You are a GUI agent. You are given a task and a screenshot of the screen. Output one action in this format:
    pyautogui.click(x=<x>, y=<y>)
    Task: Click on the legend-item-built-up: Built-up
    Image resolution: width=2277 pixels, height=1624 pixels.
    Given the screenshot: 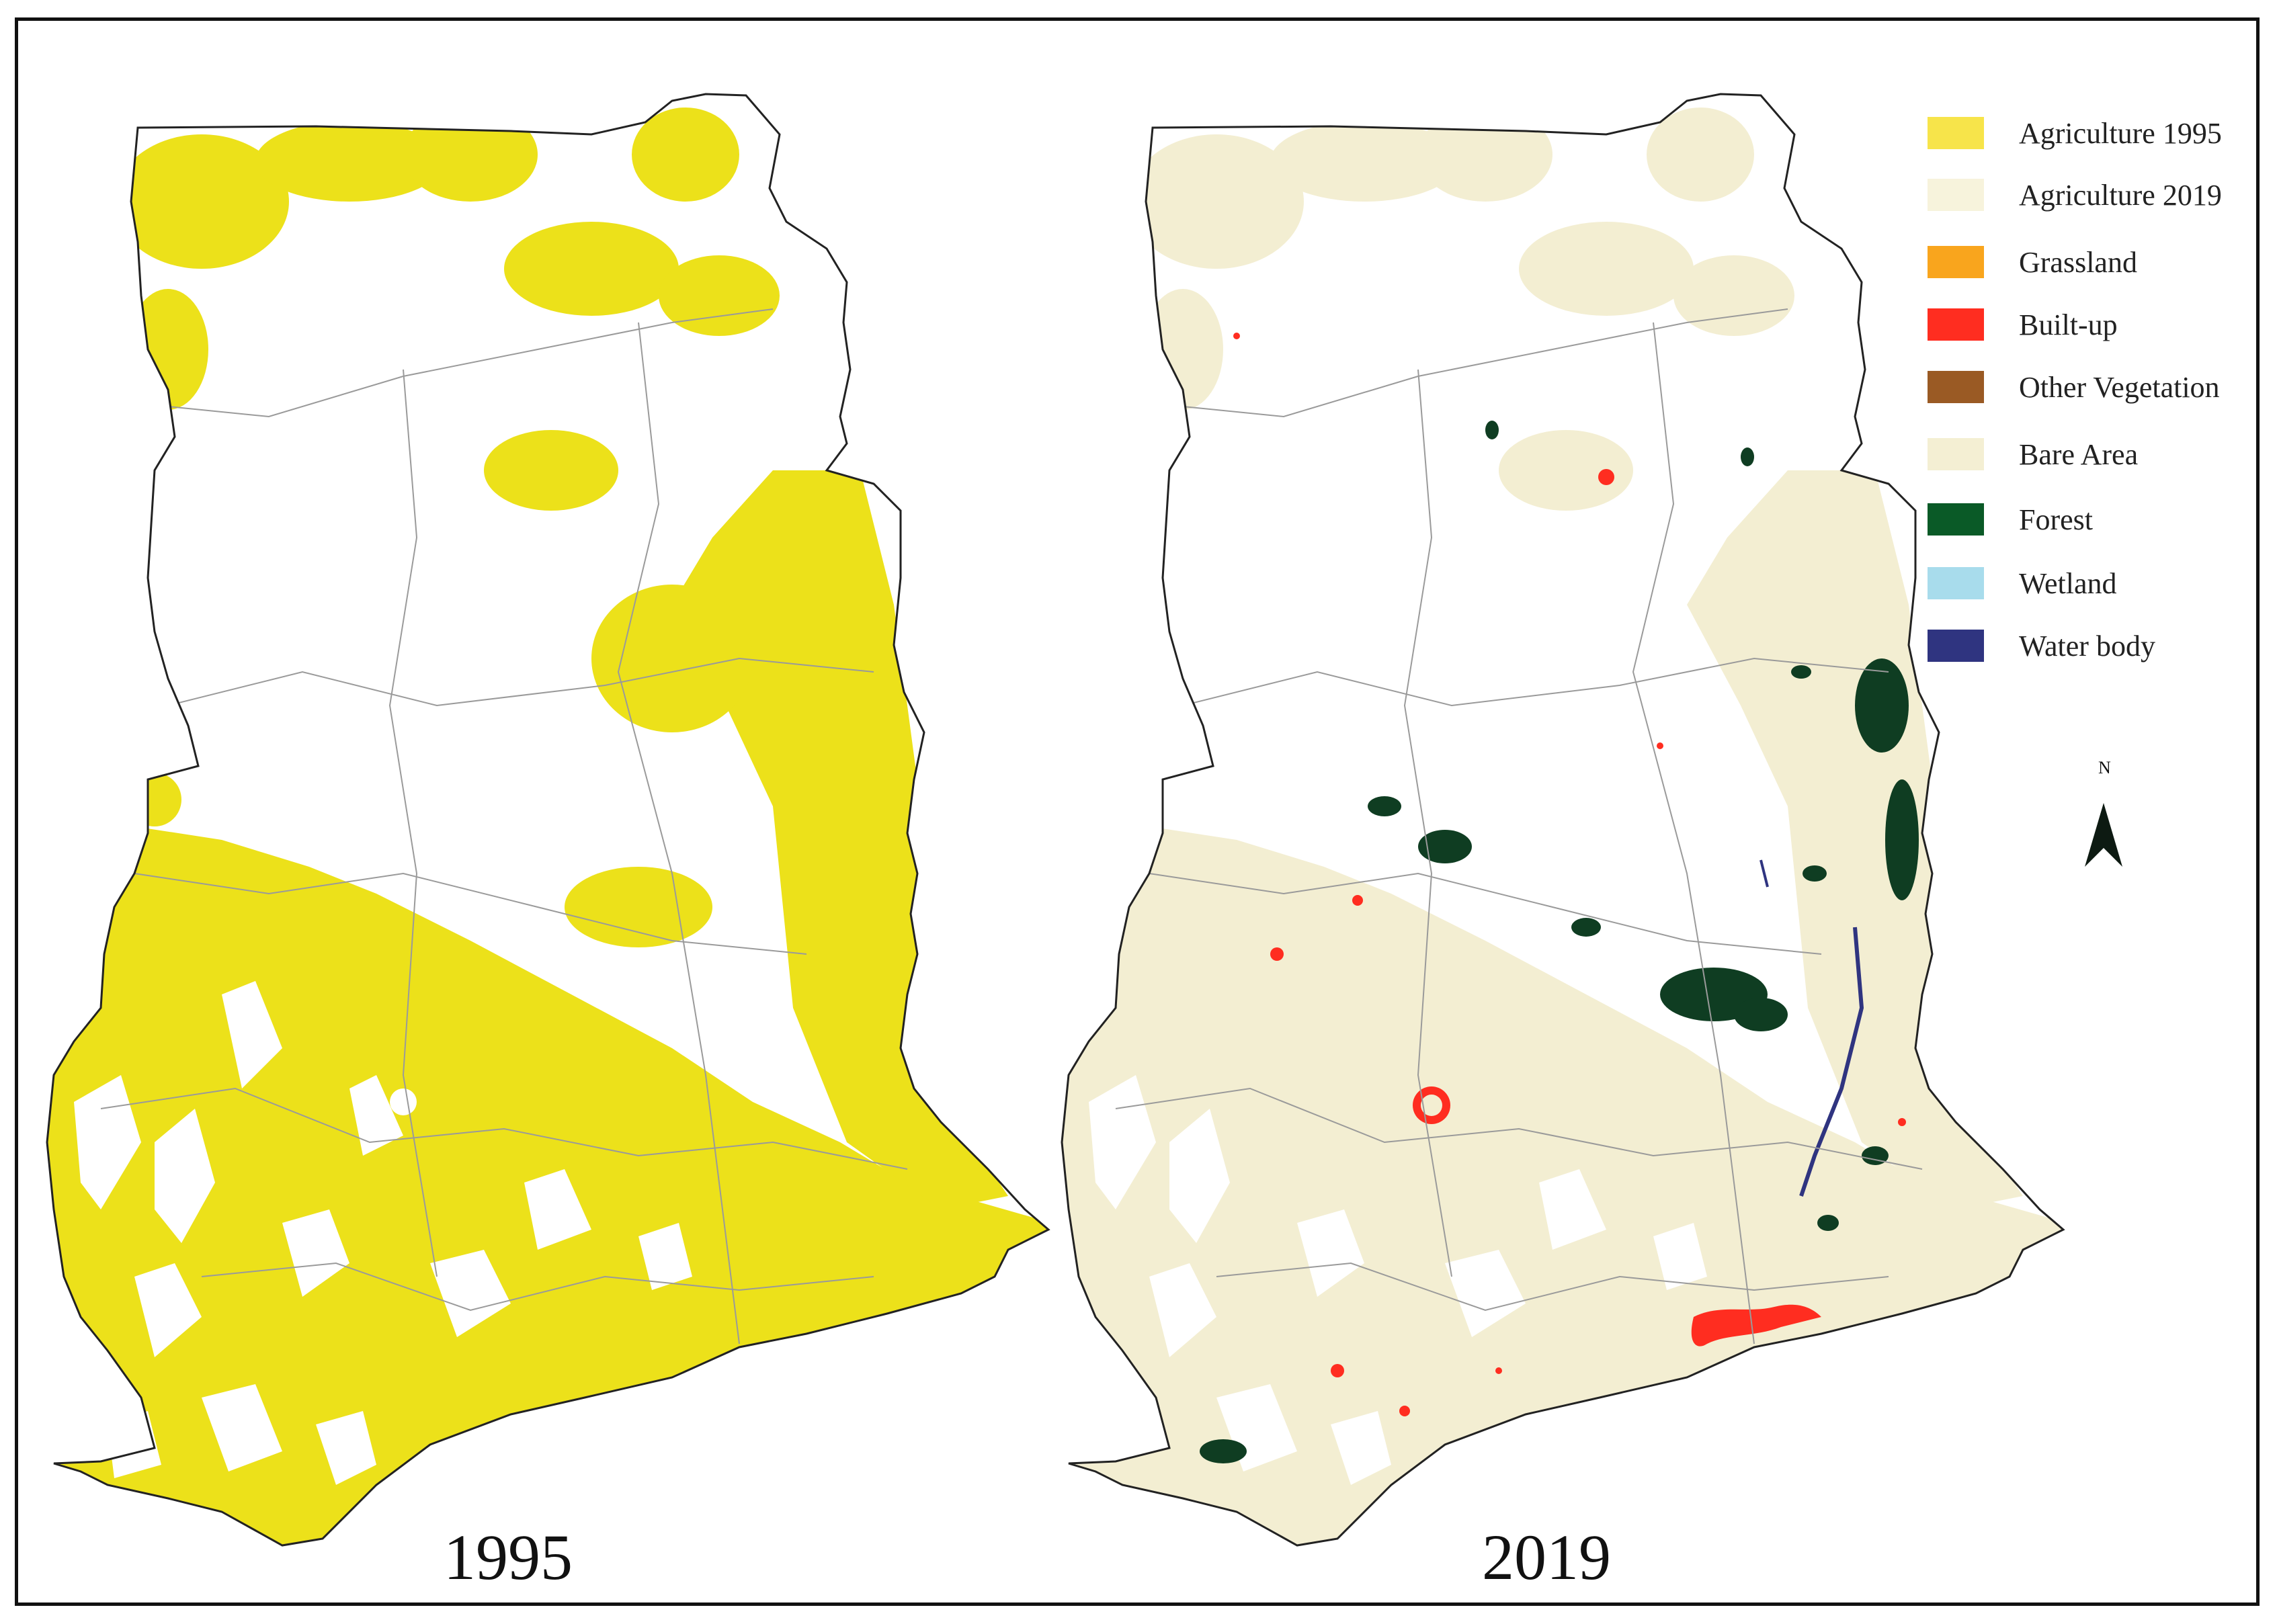 What is the action you would take?
    pyautogui.click(x=2023, y=324)
    